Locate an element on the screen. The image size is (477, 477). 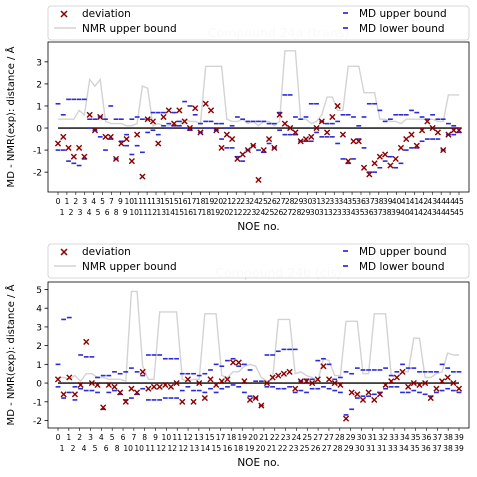
x-tick-label: 23 is located at coordinates (294, 448).